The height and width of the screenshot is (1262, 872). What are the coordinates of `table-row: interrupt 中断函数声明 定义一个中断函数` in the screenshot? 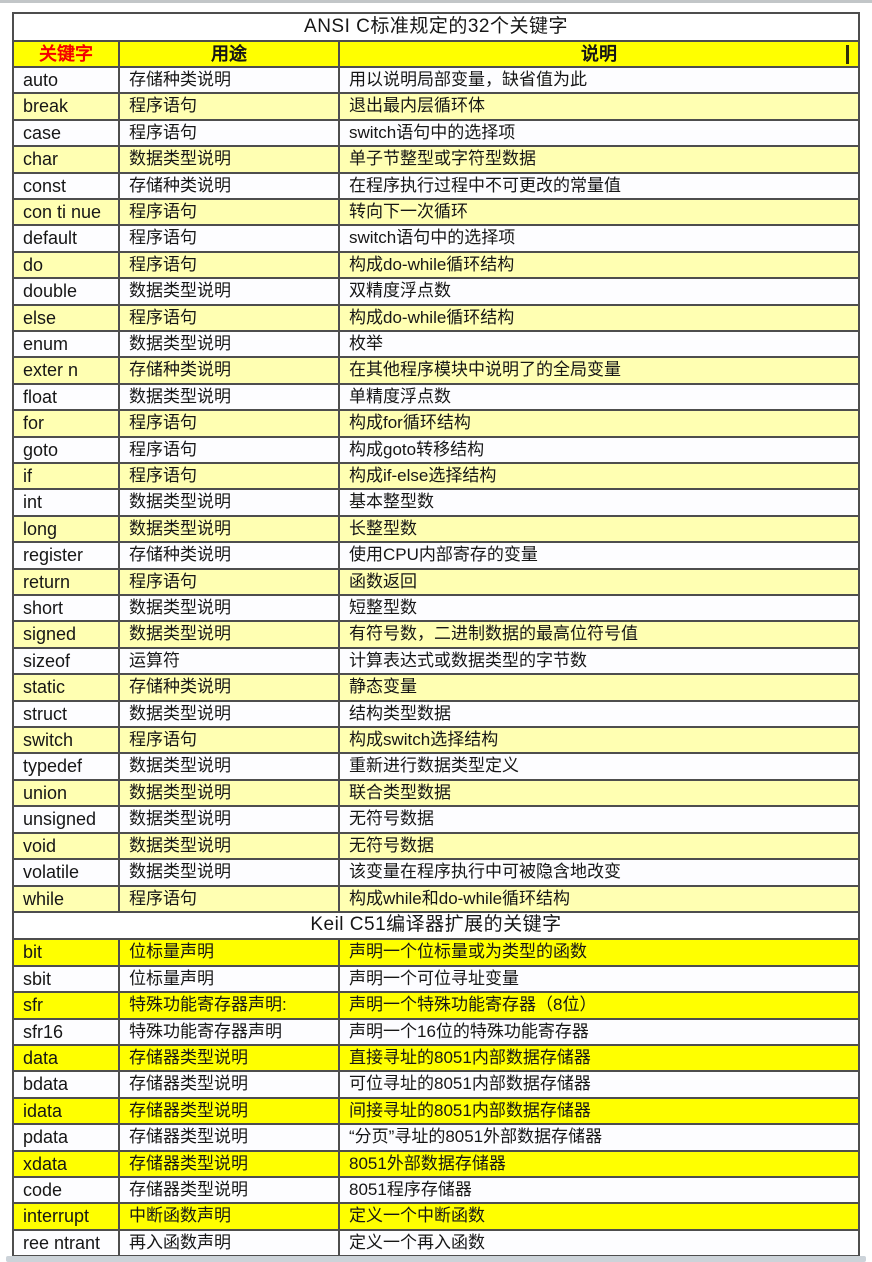 It's located at (436, 1216).